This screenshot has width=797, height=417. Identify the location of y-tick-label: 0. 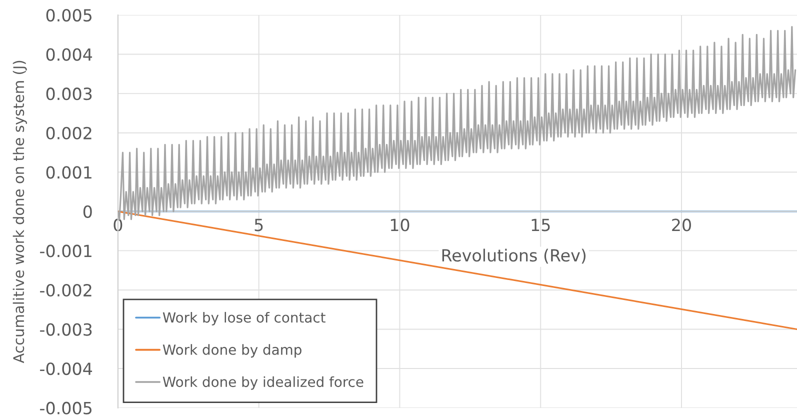
(87, 211).